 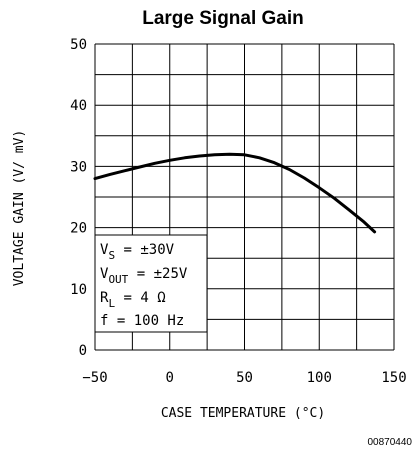 I want to click on y-tick-label: 30, so click(x=78, y=167).